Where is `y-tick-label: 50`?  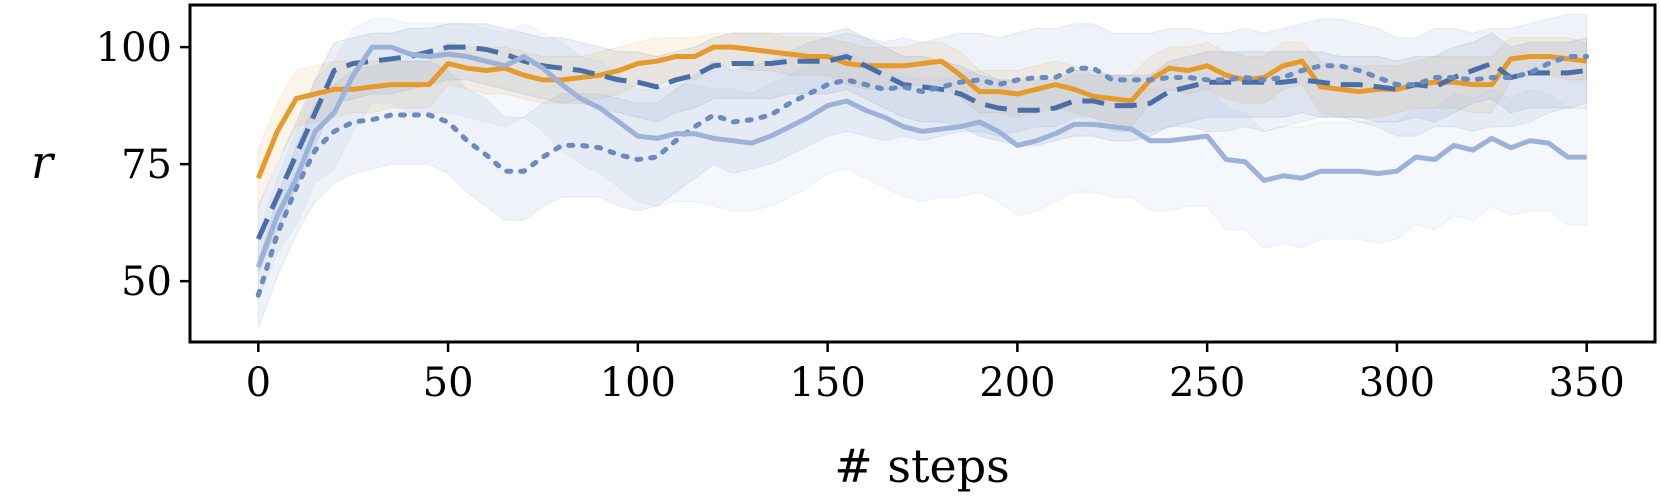
y-tick-label: 50 is located at coordinates (146, 282).